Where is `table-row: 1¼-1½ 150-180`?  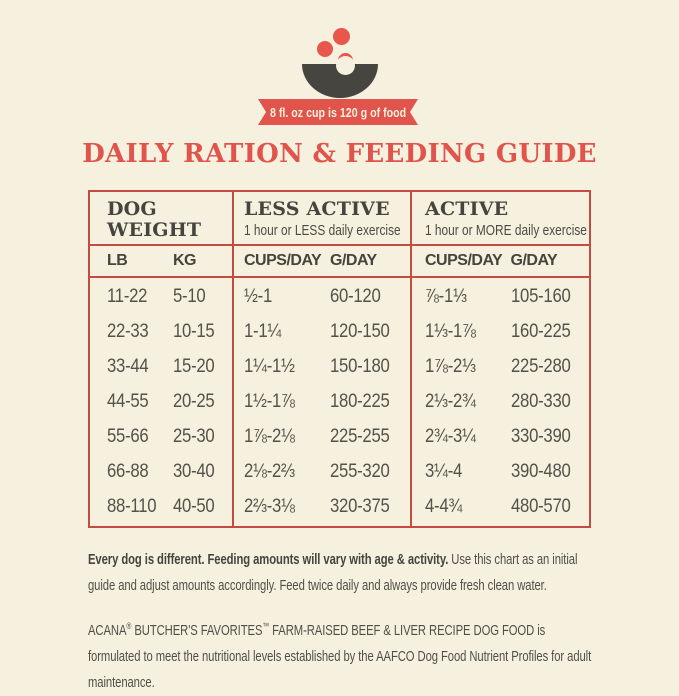 table-row: 1¼-1½ 150-180 is located at coordinates (322, 367).